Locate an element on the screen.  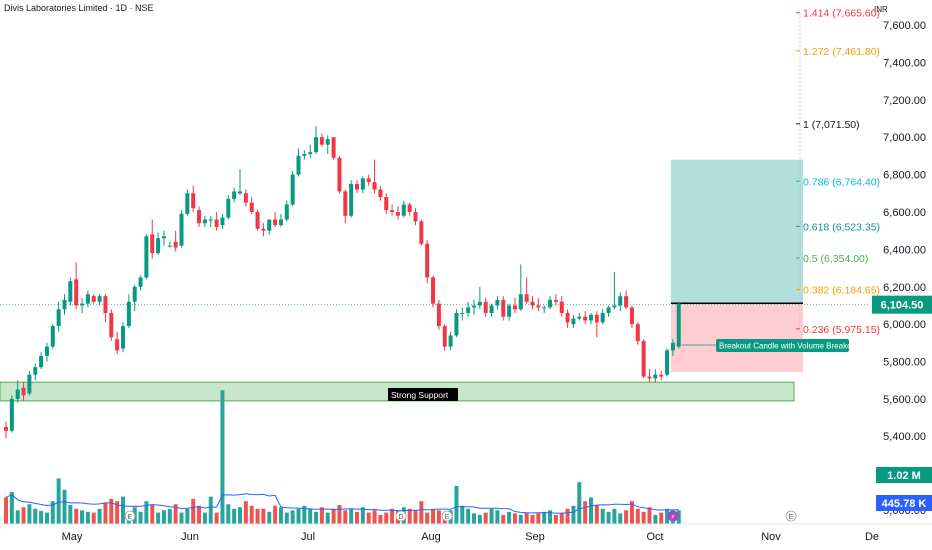
currency-label: INR is located at coordinates (881, 9).